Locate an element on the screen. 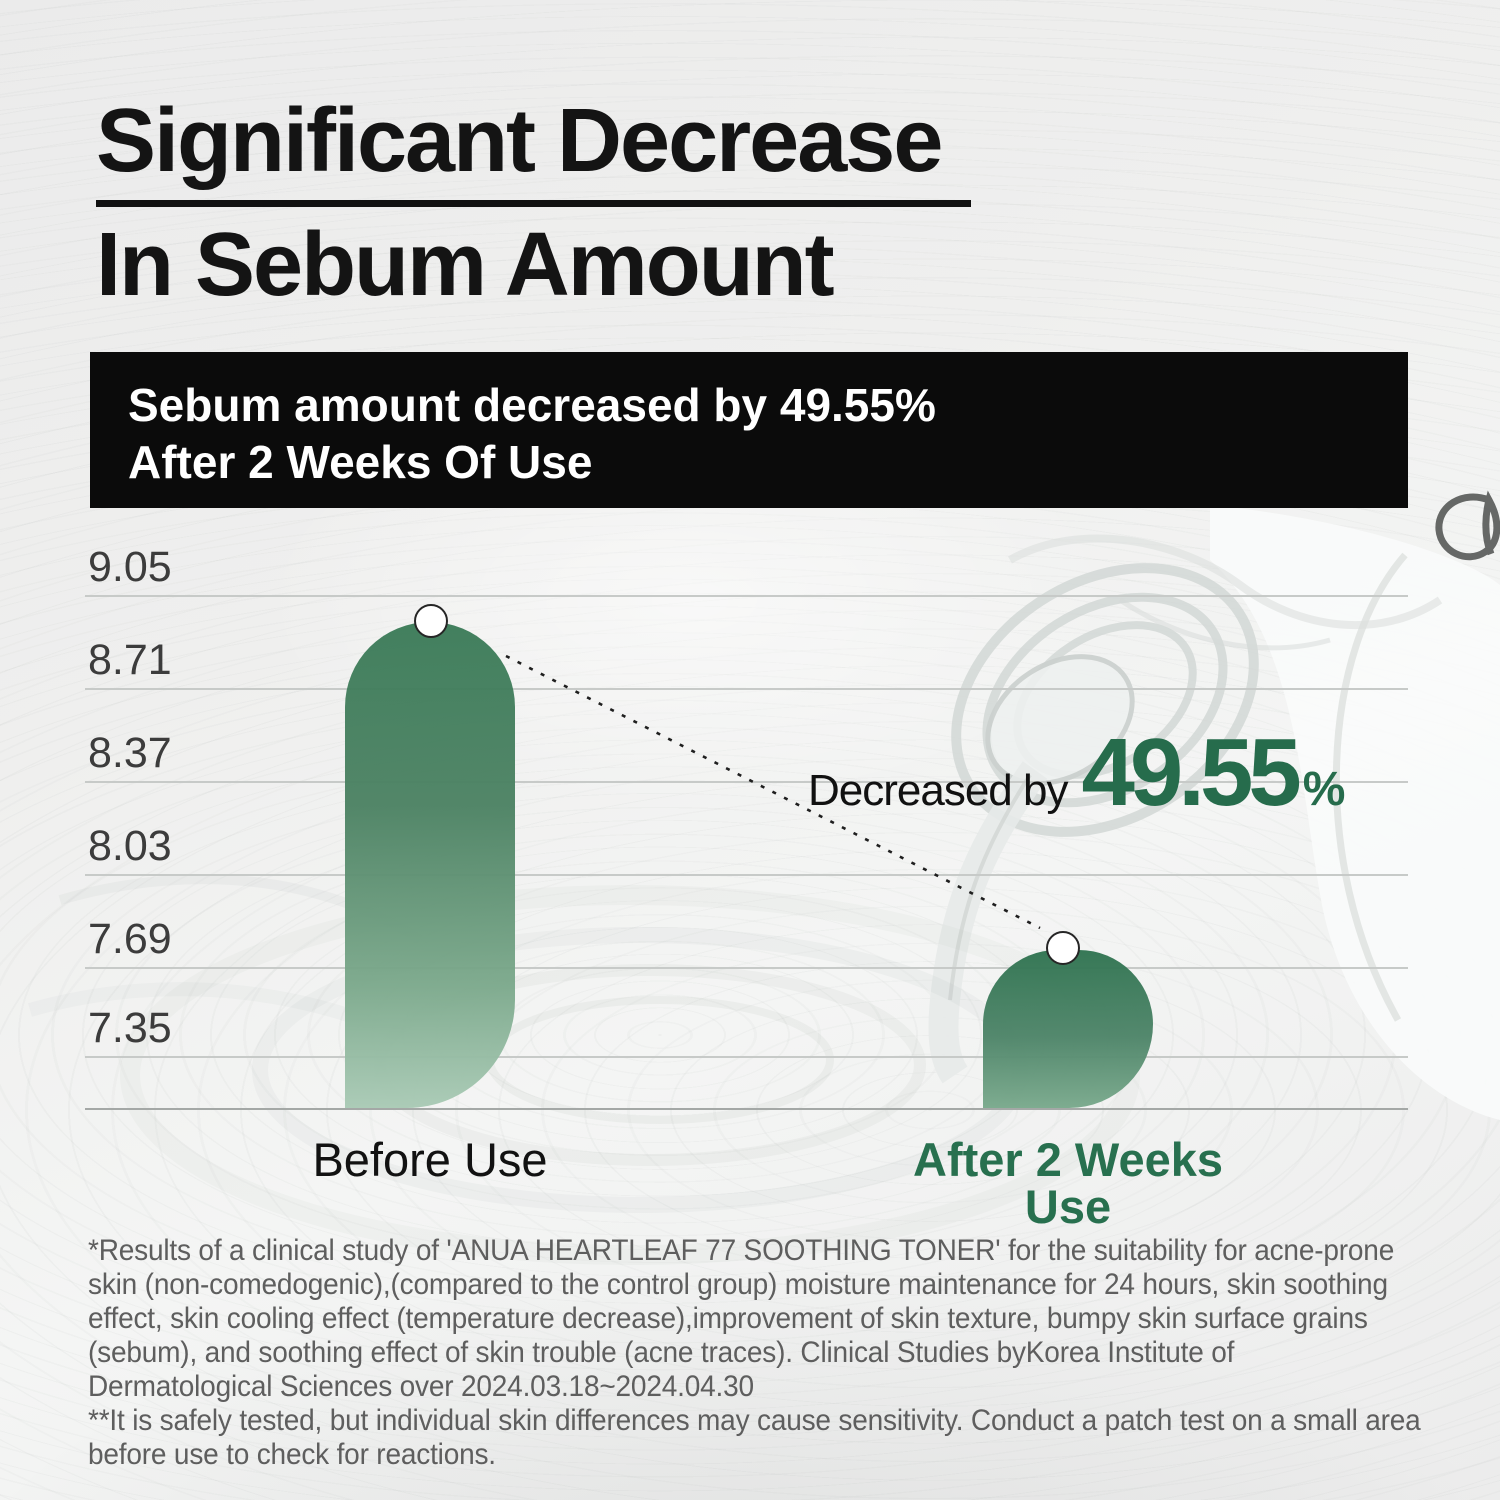 Image resolution: width=1500 pixels, height=1500 pixels. y-tick-label: 8.03 is located at coordinates (130, 846).